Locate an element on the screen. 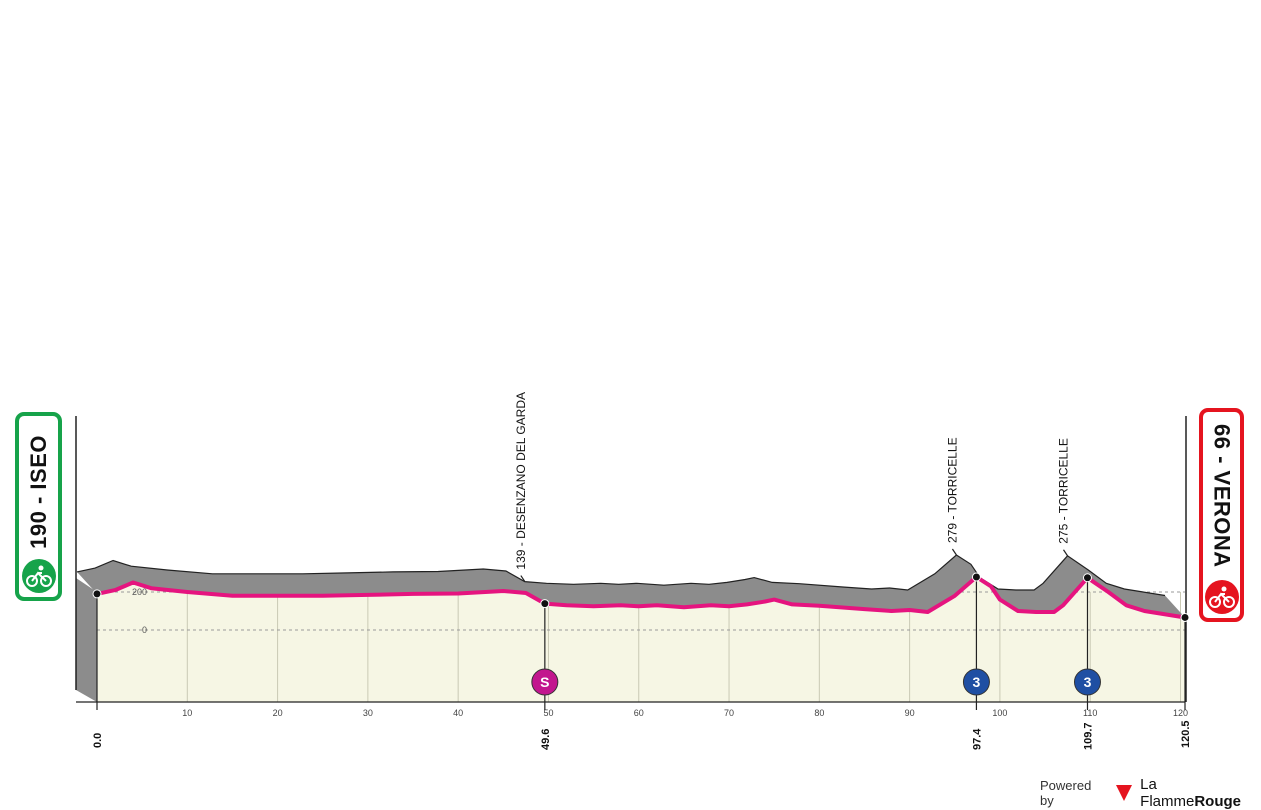 This screenshot has width=1261, height=810. powered-by-footer: Powered by La FlammeRouge is located at coordinates (1150, 793).